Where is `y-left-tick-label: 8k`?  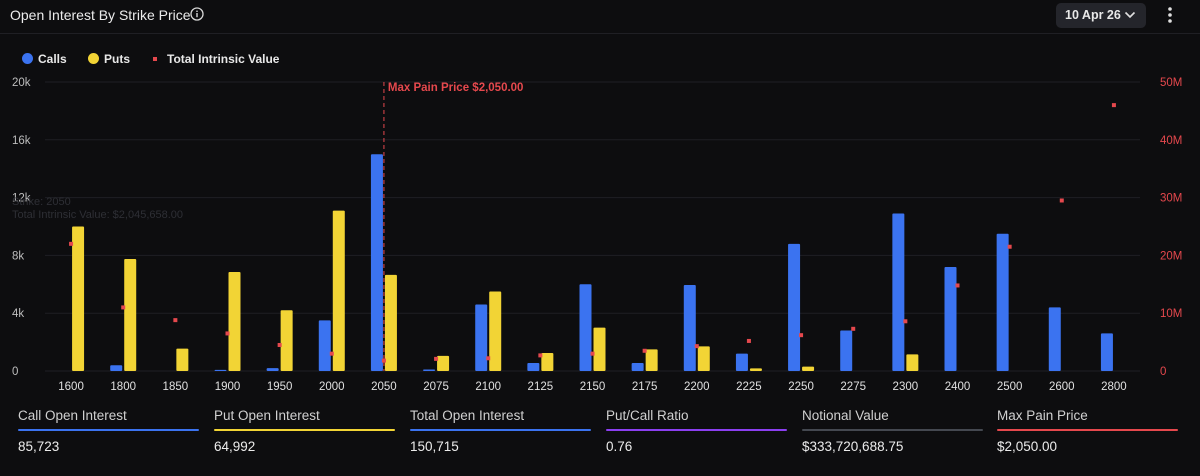
y-left-tick-label: 8k is located at coordinates (18, 256).